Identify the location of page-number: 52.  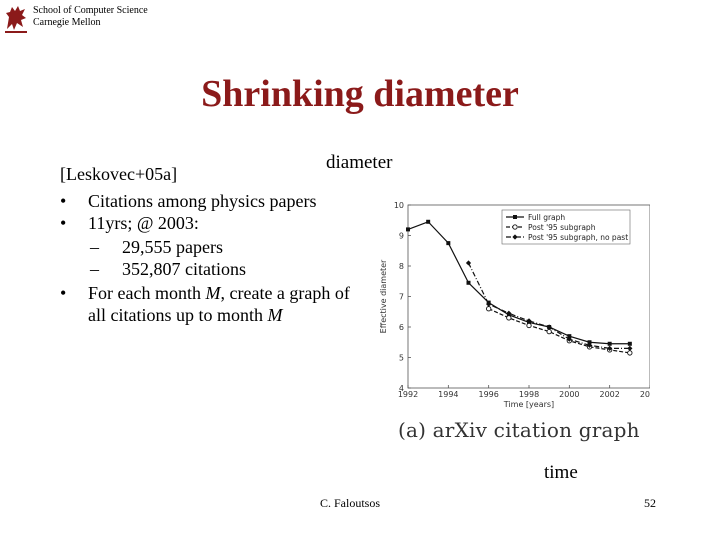
(650, 503).